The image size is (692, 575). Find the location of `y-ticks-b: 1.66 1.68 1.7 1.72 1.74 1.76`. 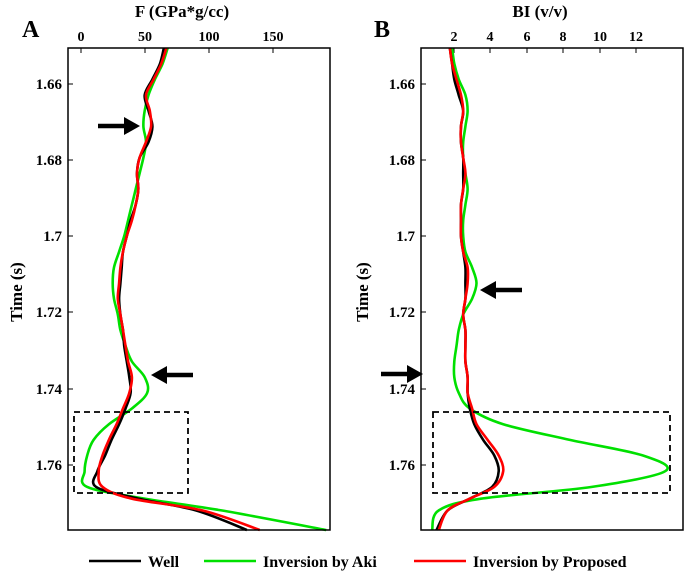

y-ticks-b: 1.66 1.68 1.7 1.72 1.74 1.76 is located at coordinates (407, 275).